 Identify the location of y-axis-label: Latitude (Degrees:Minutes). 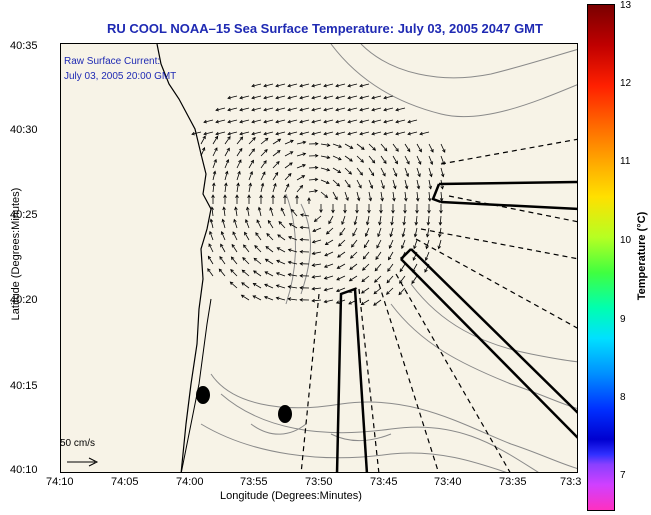
(16, 254).